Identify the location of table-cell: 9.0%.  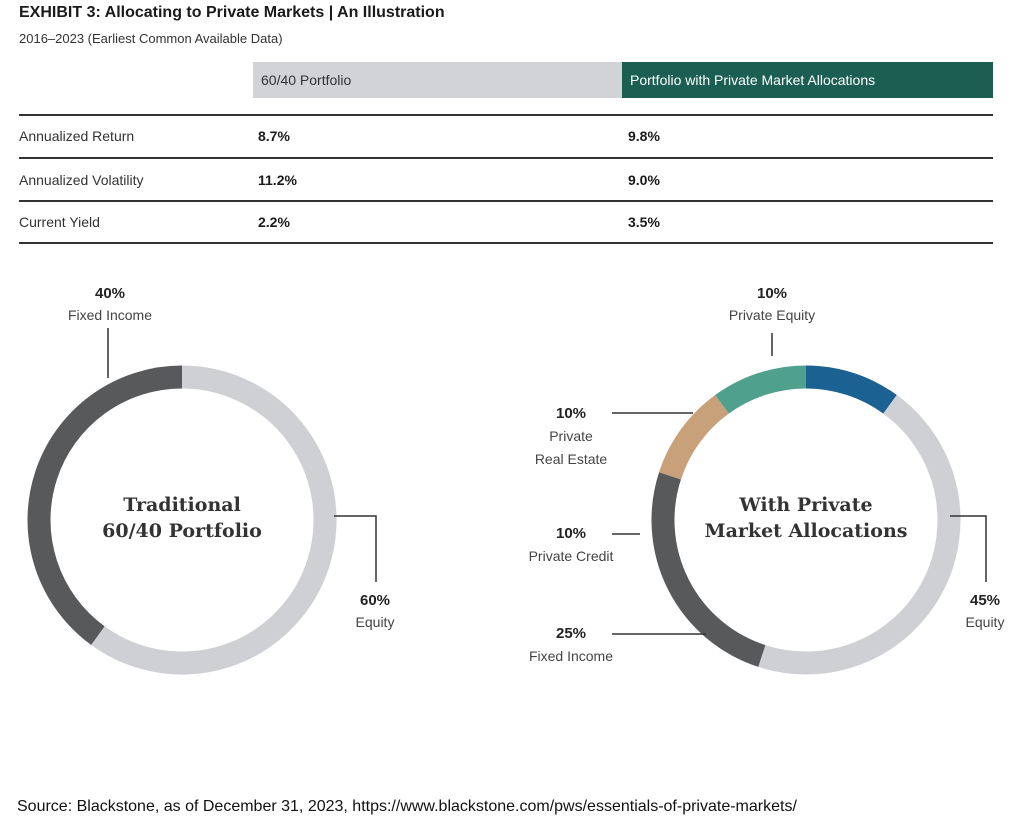
(644, 180).